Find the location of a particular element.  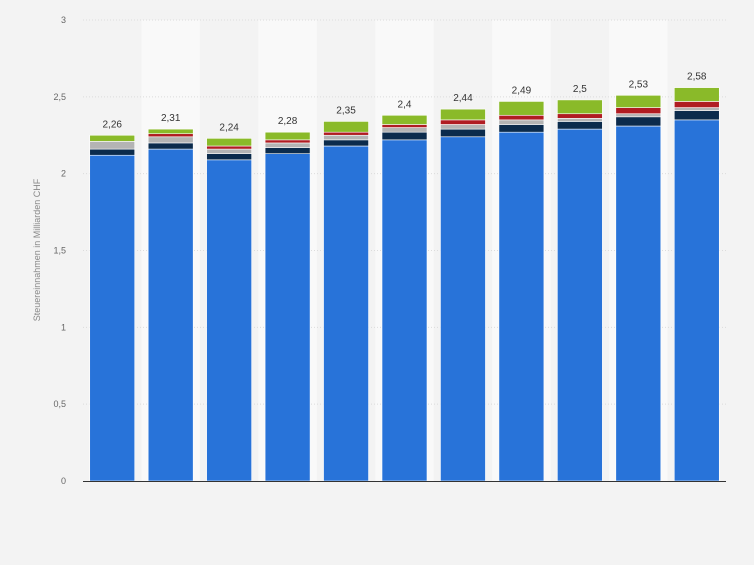

y-tick-label: 1,5 is located at coordinates (59, 251).